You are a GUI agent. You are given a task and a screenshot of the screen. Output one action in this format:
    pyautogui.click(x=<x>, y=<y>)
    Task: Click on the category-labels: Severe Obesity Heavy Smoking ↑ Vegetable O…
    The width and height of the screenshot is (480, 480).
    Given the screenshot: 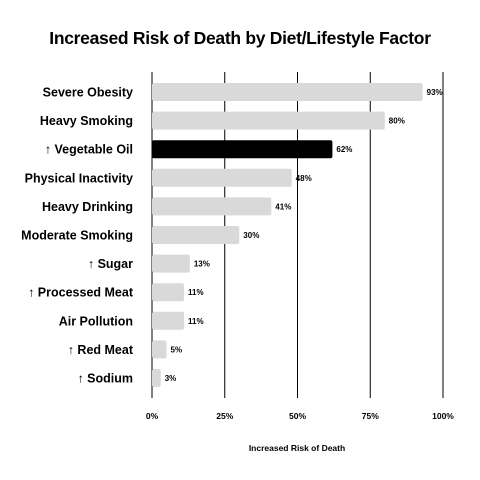 What is the action you would take?
    pyautogui.click(x=77, y=236)
    